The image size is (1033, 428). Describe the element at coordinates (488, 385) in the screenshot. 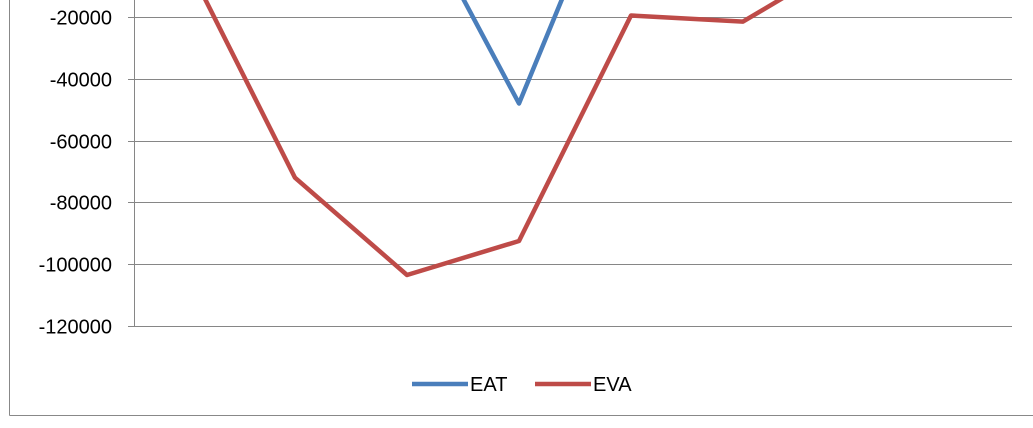

I see `legend-label-eat: EAT` at that location.